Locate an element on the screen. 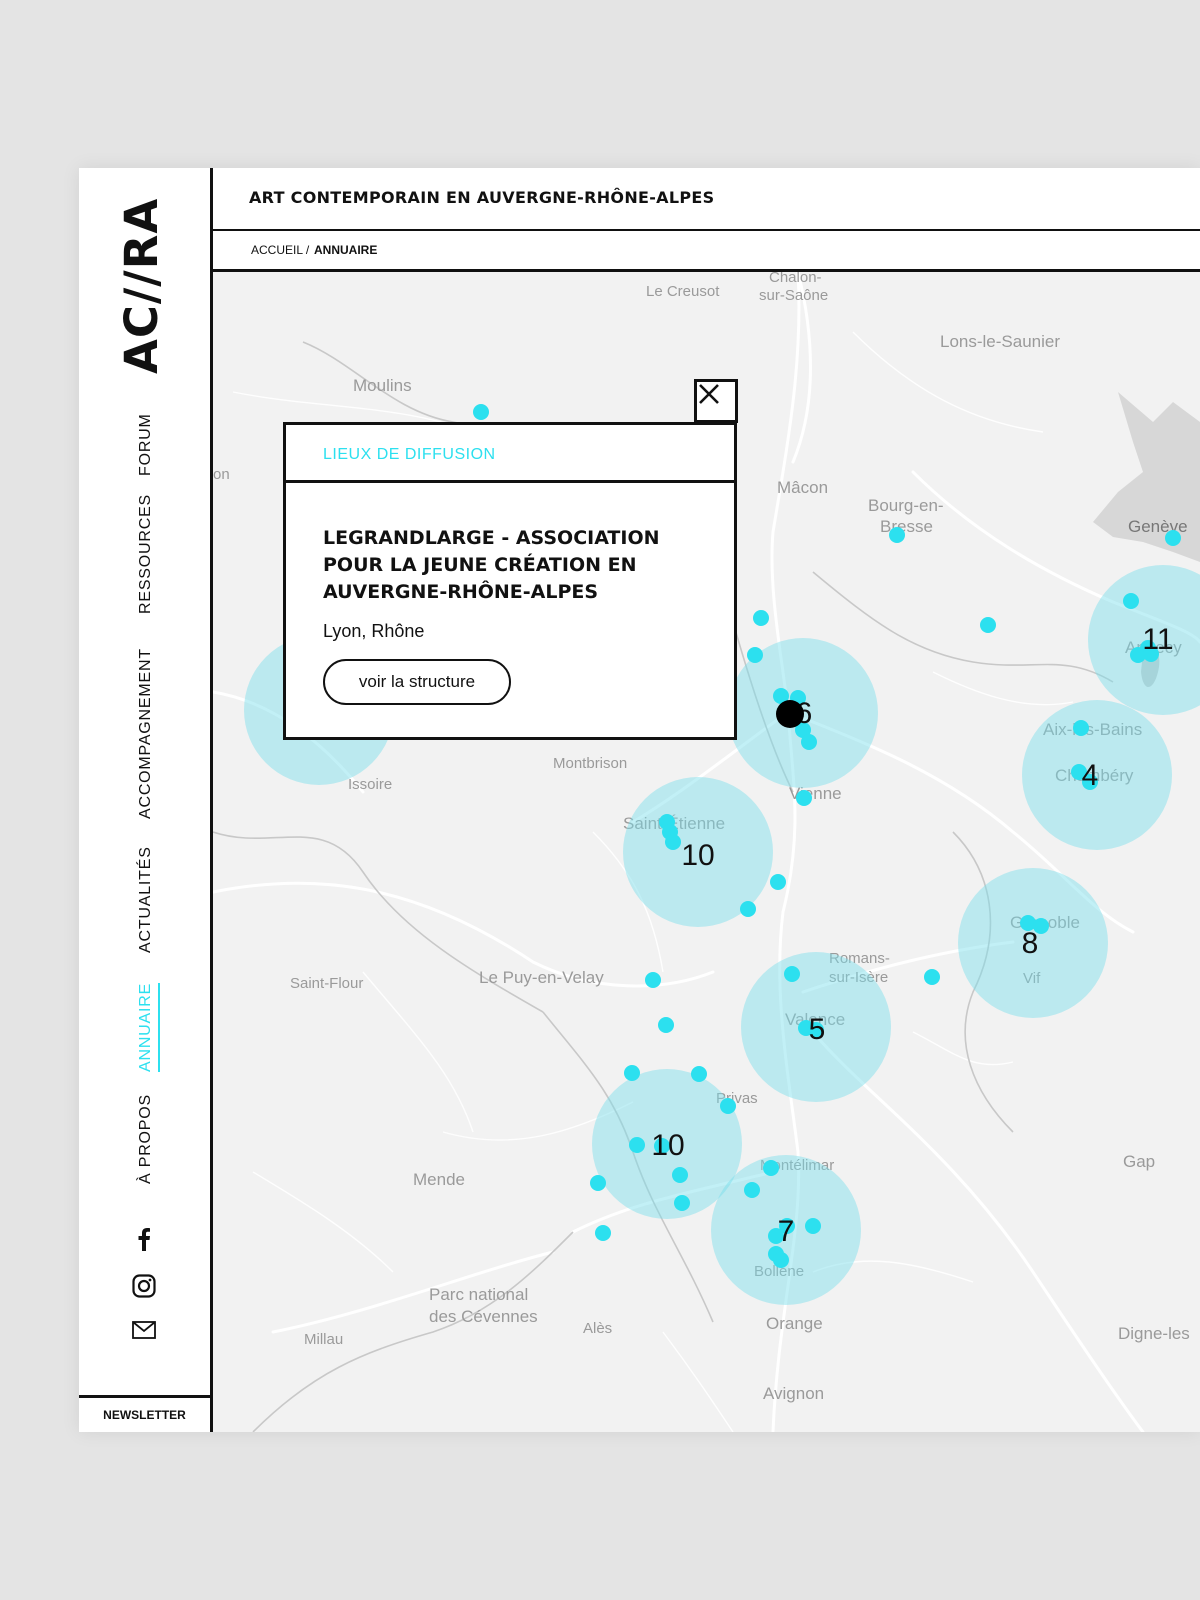  top-header: ART CONTEMPORAIN EN AUVERGNE-RHÔNE-ALPES is located at coordinates (706, 199).